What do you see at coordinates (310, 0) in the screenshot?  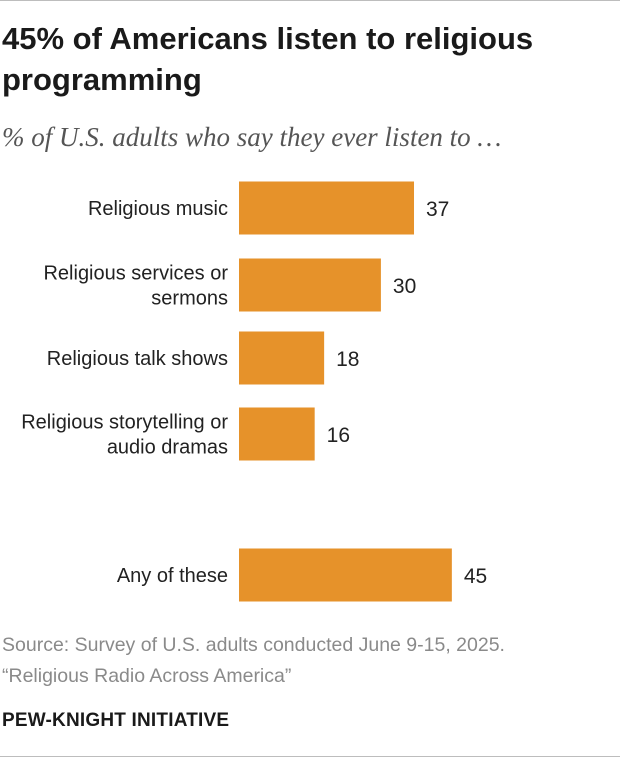 I see `top-rule` at bounding box center [310, 0].